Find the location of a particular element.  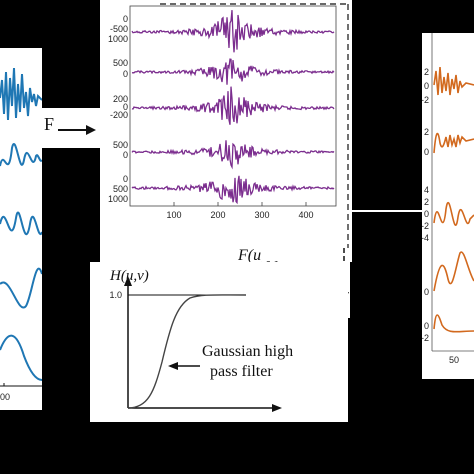

filter-annotation-arrowhead is located at coordinates (173, 366).